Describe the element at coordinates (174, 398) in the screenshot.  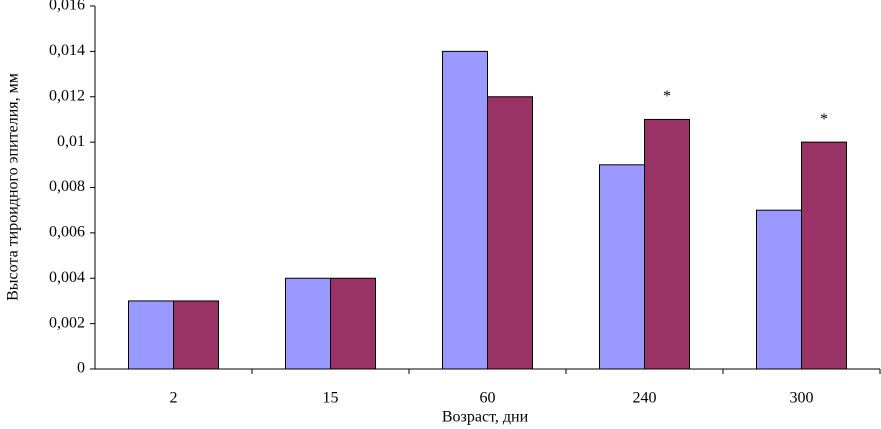
I see `x-tick-label: 2` at that location.